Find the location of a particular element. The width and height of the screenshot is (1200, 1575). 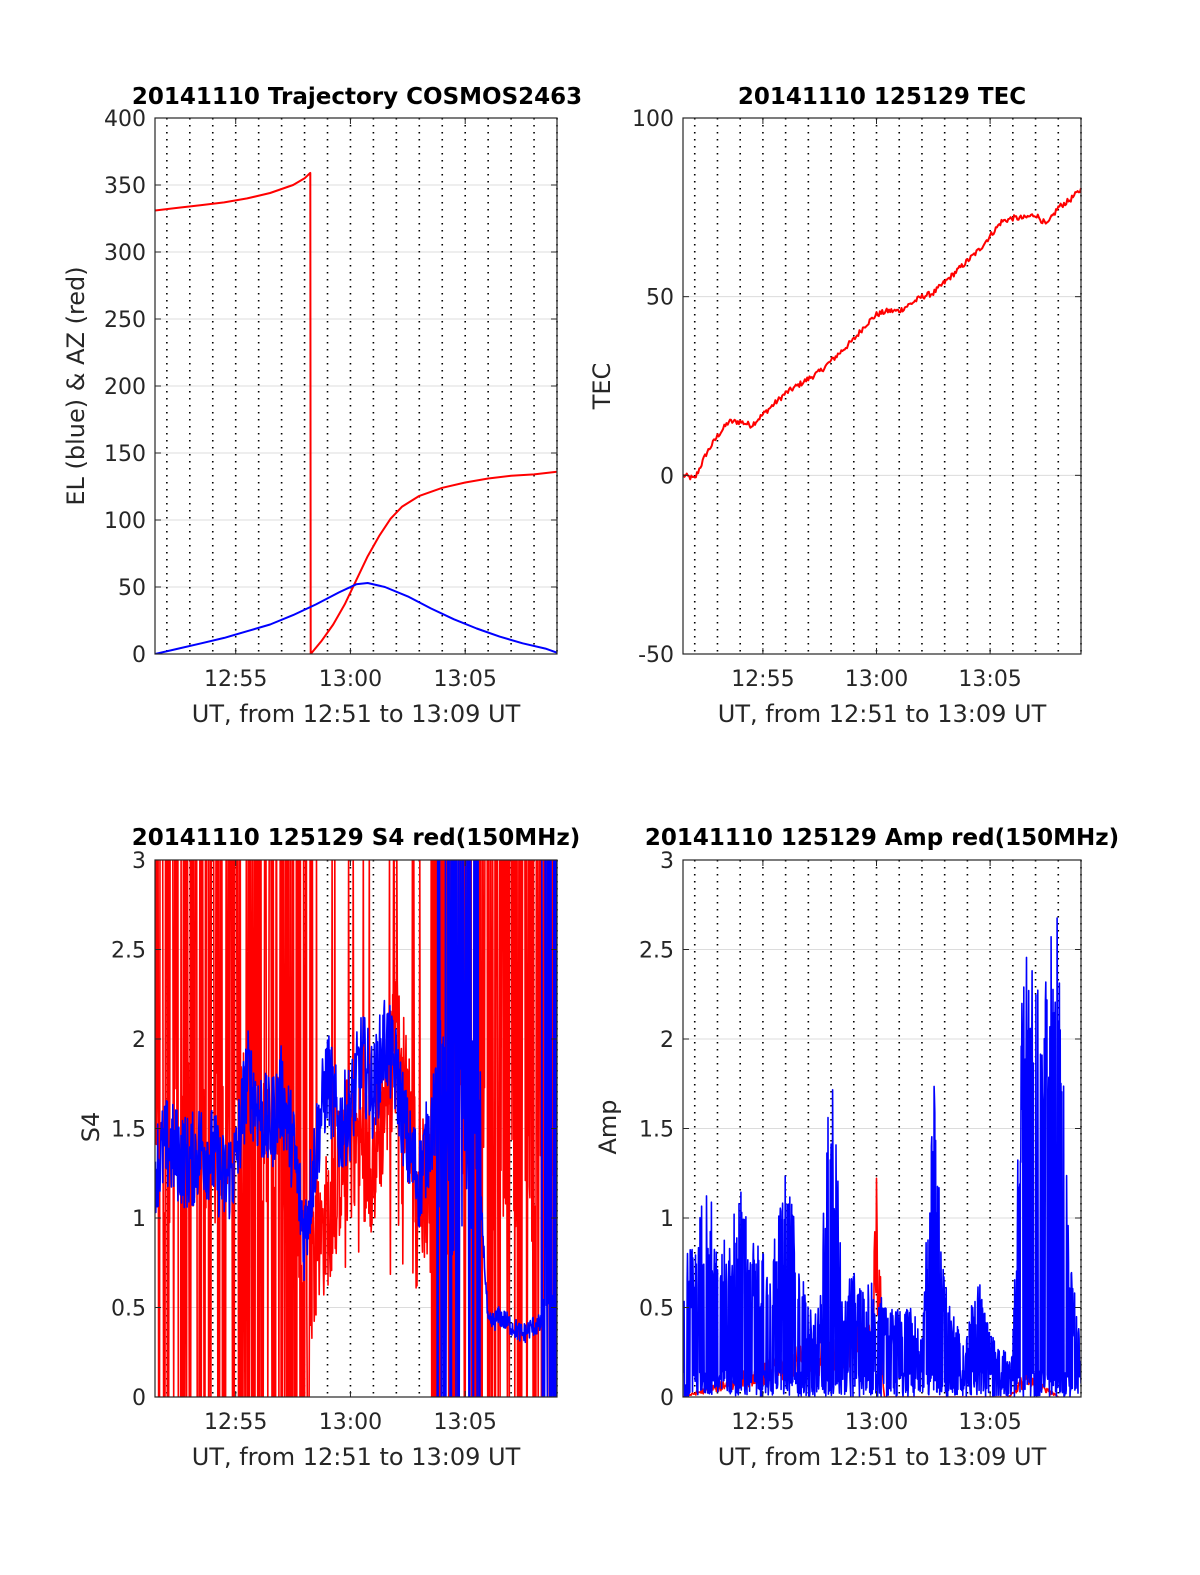

y-axis-label: EL (blue) & AZ (red) is located at coordinates (76, 385).